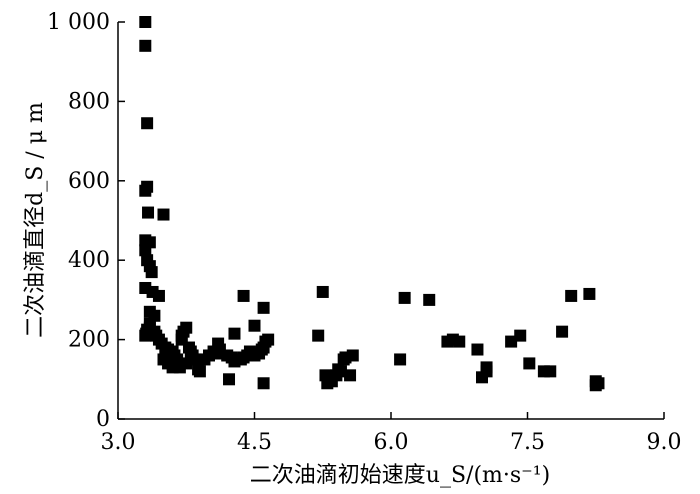 This screenshot has width=700, height=494. Describe the element at coordinates (78, 22) in the screenshot. I see `y-tick-label: 1 000` at that location.